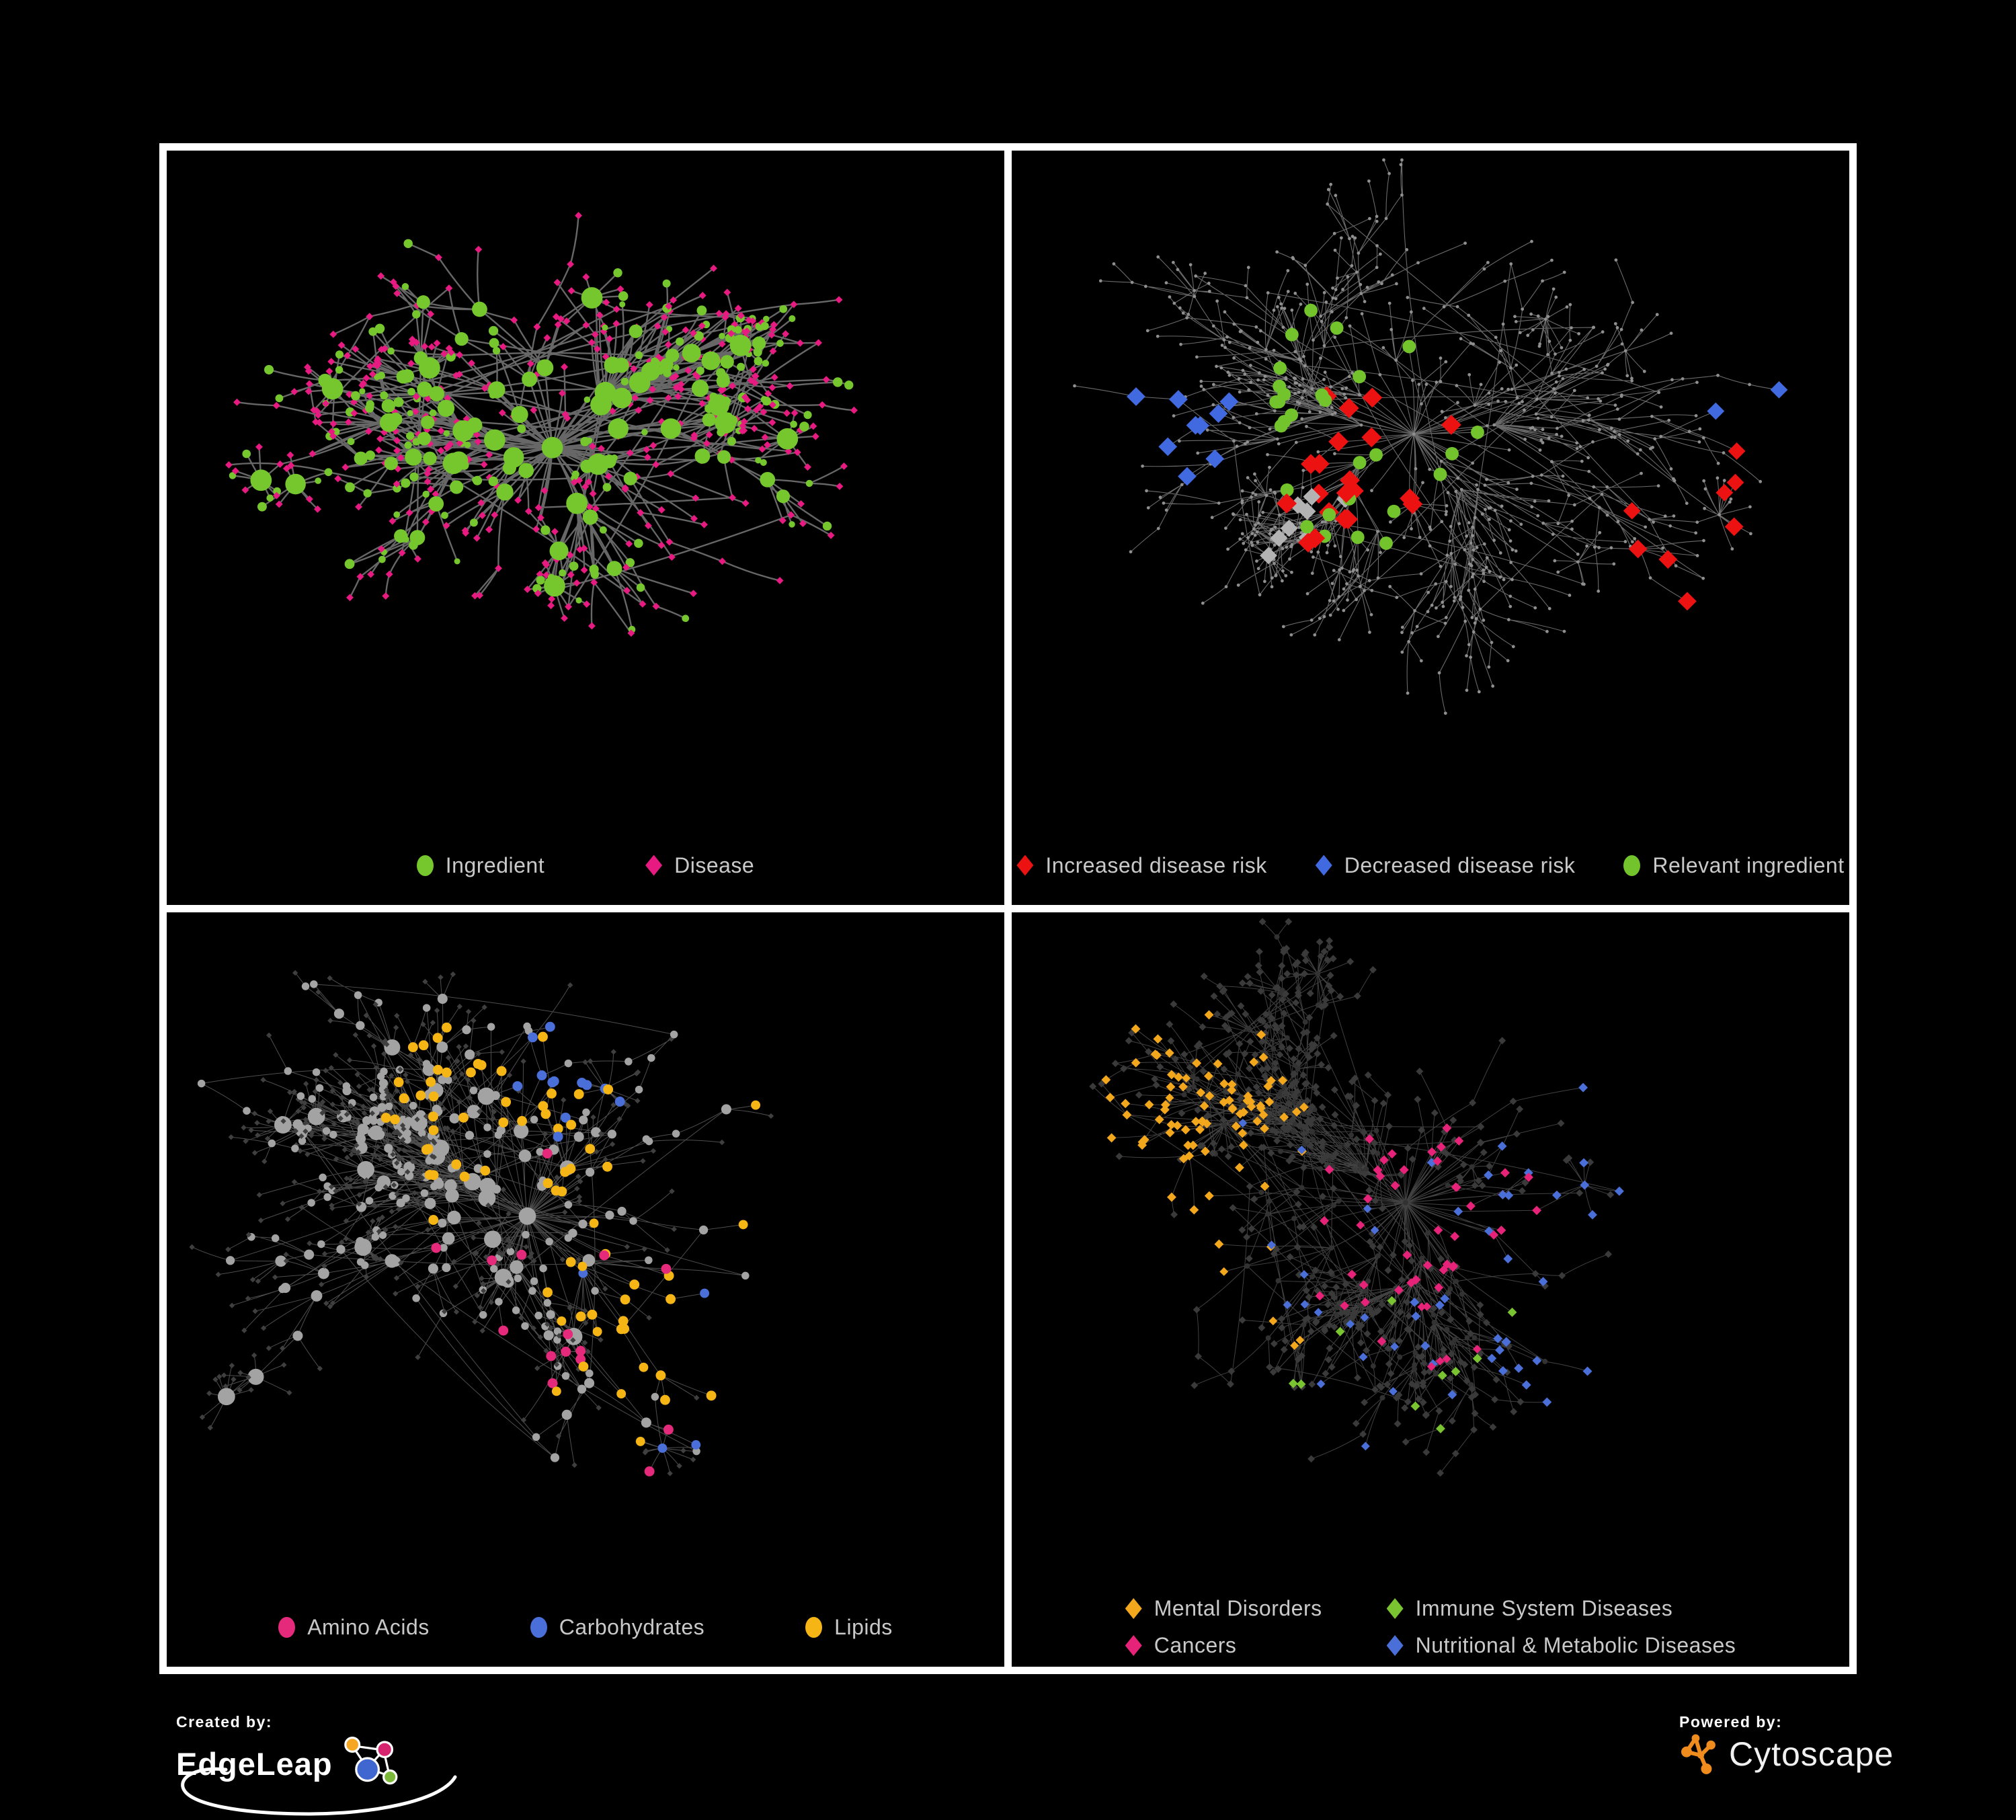 This screenshot has width=2016, height=1820. Describe the element at coordinates (254, 1763) in the screenshot. I see `edgeleap-brand: EdgeLeap` at that location.